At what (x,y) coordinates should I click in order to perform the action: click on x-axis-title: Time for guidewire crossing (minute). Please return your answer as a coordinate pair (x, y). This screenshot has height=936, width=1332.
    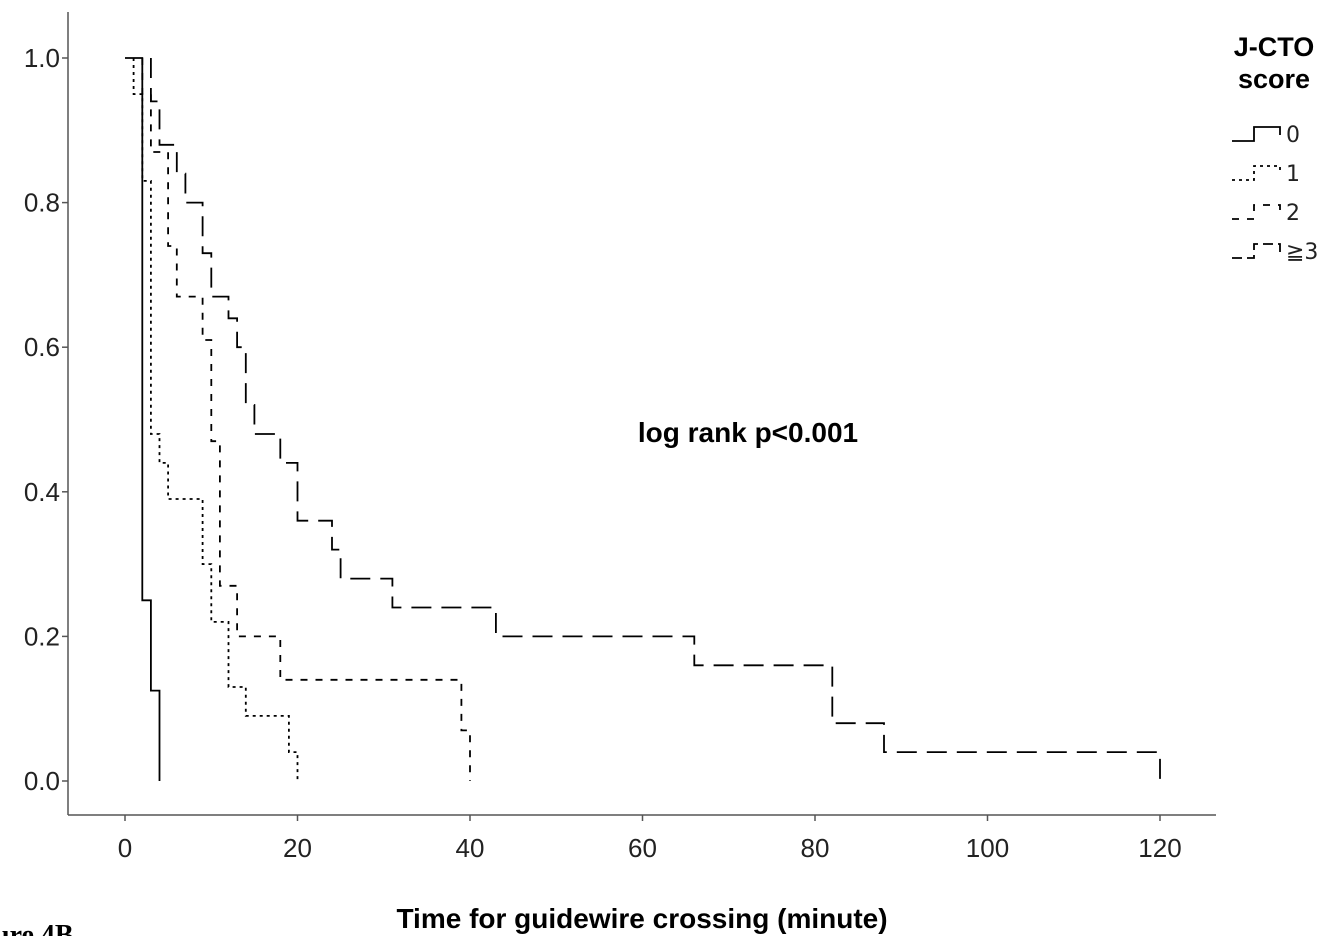
    Looking at the image, I should click on (641, 918).